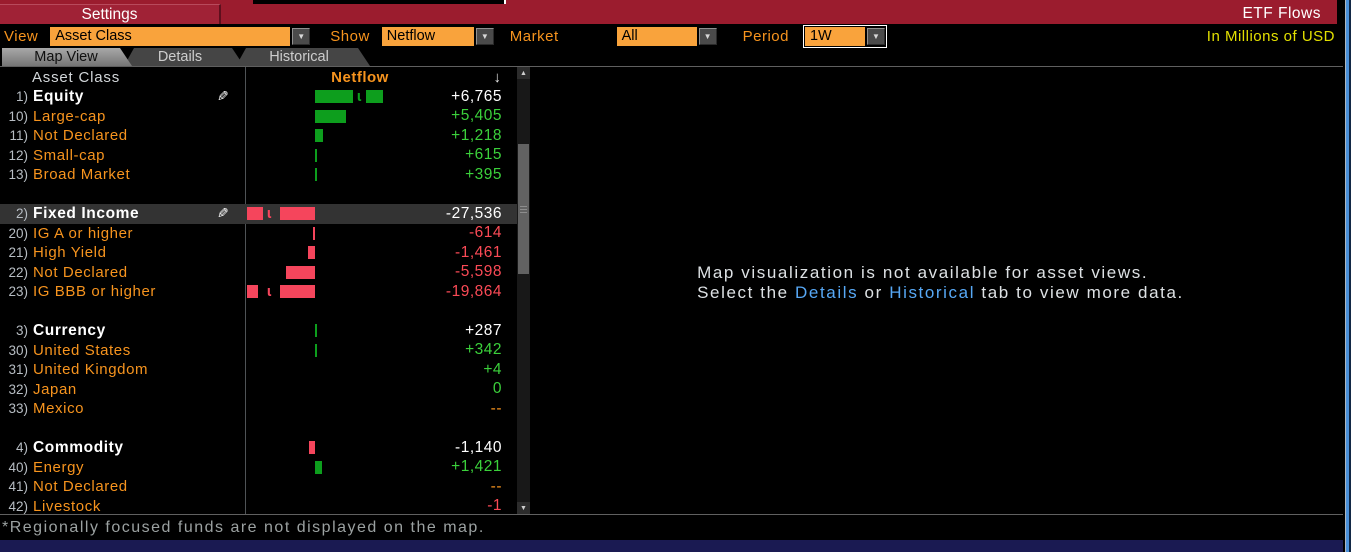  What do you see at coordinates (258, 273) in the screenshot?
I see `table-row: 22) Not Declared -5,598` at bounding box center [258, 273].